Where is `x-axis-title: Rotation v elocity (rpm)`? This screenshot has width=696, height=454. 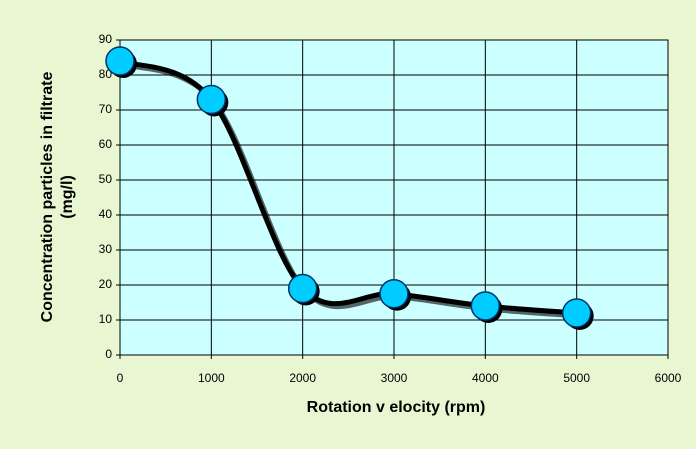 x-axis-title: Rotation v elocity (rpm) is located at coordinates (396, 407).